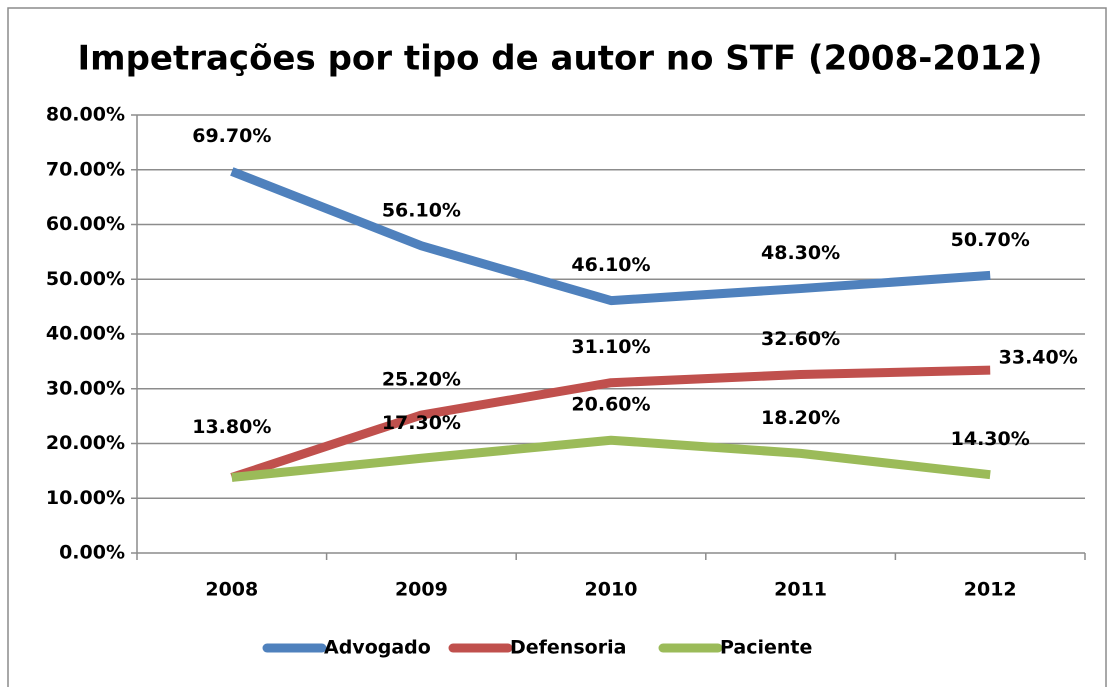  I want to click on data-label: 46.10%, so click(610, 265).